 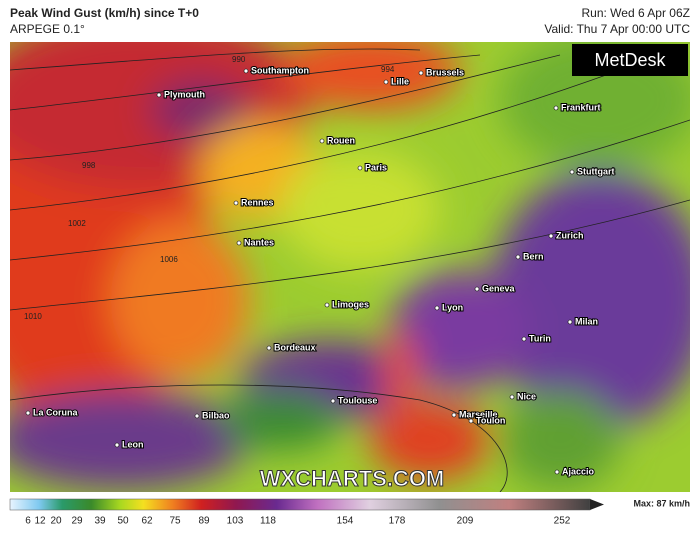 What do you see at coordinates (635, 13) in the screenshot?
I see `run: Run: Wed 6 Apr 06Z` at bounding box center [635, 13].